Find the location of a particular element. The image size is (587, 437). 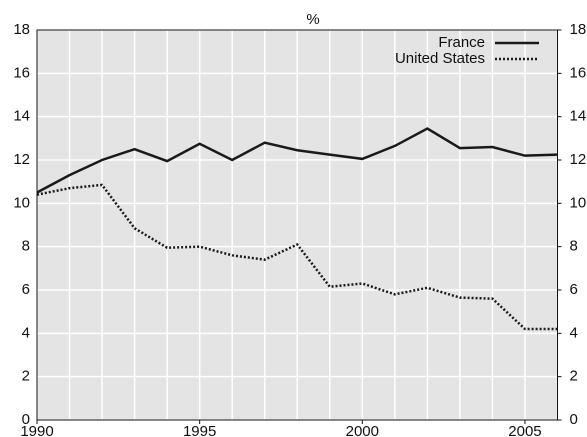

y2-tick-label: 10 is located at coordinates (578, 202).